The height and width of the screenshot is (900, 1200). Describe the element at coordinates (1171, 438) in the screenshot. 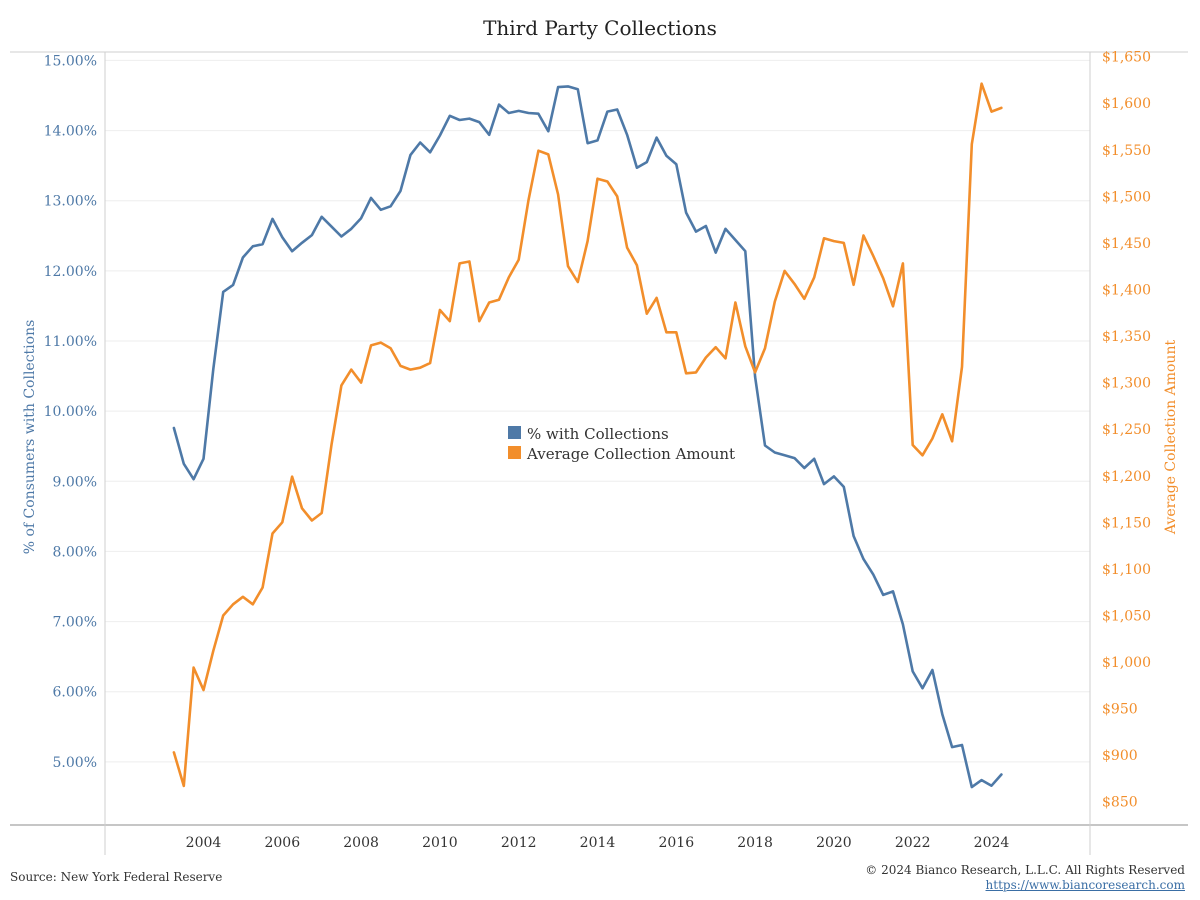

I see `right-axis-label: Average Collection Amount` at that location.